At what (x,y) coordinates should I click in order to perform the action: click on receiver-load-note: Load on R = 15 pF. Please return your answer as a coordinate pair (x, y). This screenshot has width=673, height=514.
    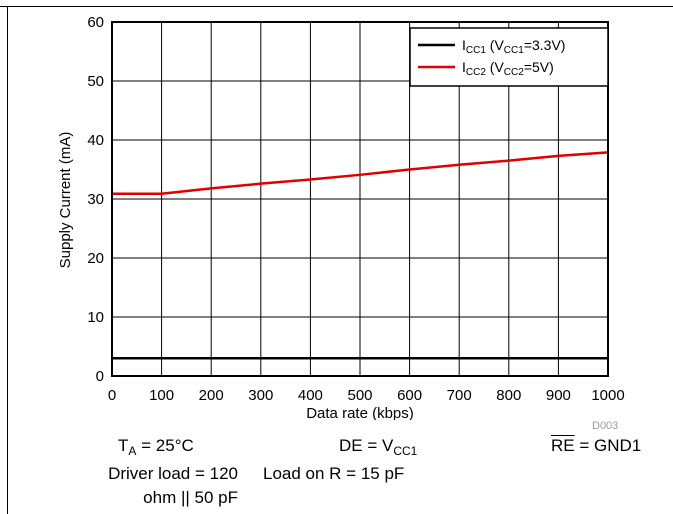
    Looking at the image, I should click on (333, 474).